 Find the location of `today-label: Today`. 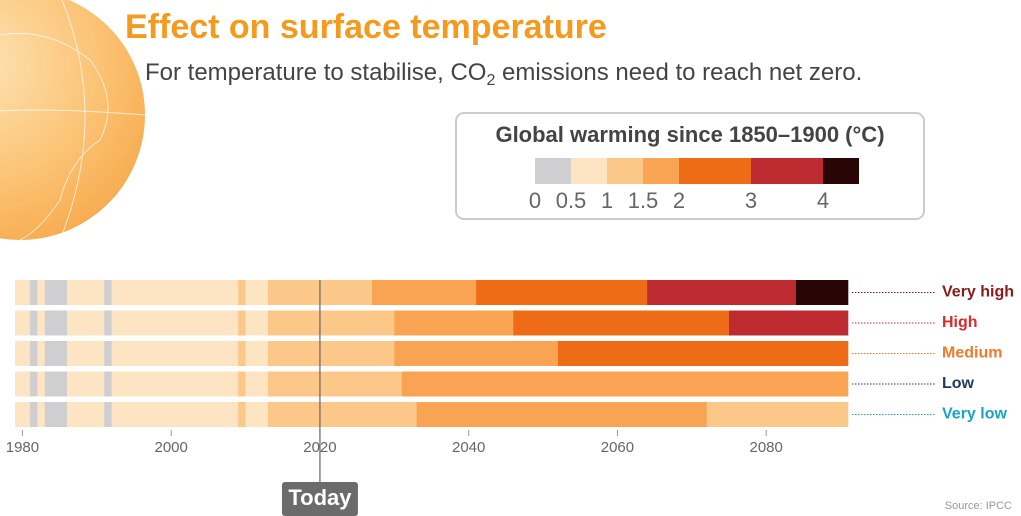

today-label: Today is located at coordinates (320, 497).